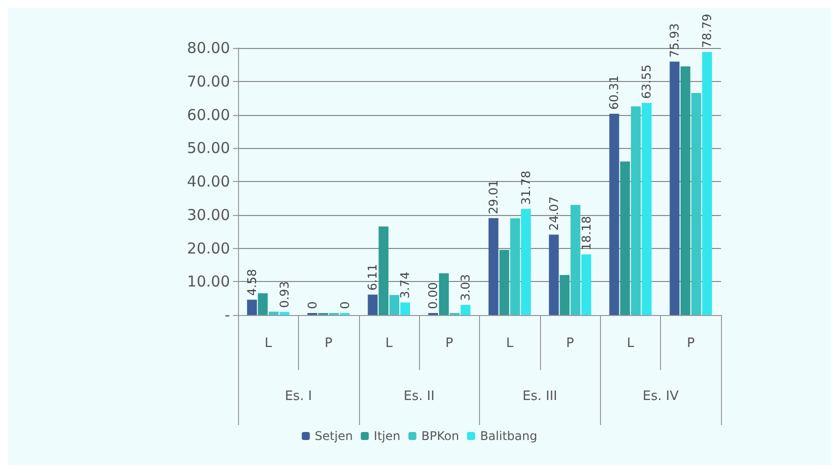 This screenshot has height=473, width=839. Describe the element at coordinates (433, 295) in the screenshot. I see `data-label: 0.00` at that location.